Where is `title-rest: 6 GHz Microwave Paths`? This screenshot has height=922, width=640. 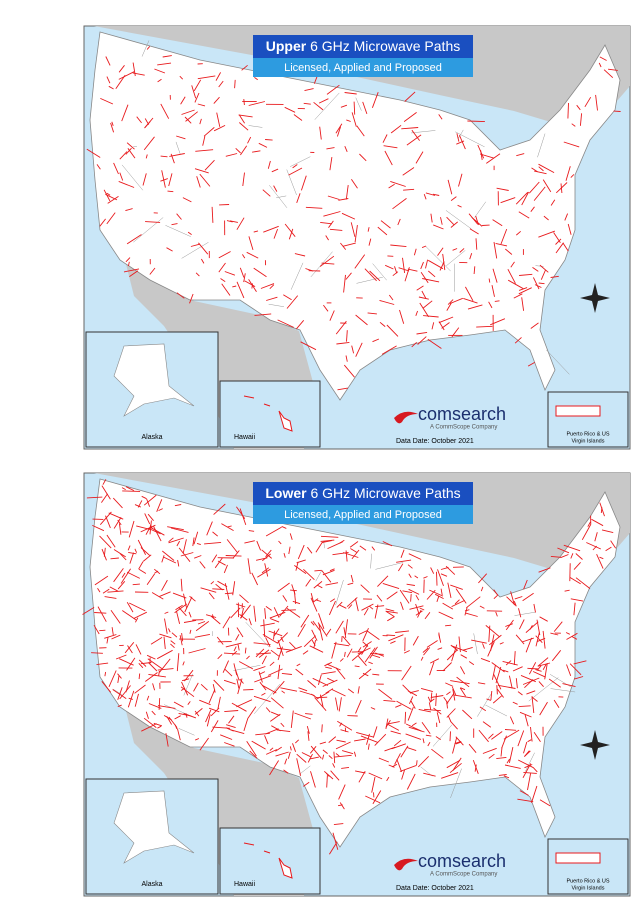
title-rest: 6 GHz Microwave Paths is located at coordinates (385, 493).